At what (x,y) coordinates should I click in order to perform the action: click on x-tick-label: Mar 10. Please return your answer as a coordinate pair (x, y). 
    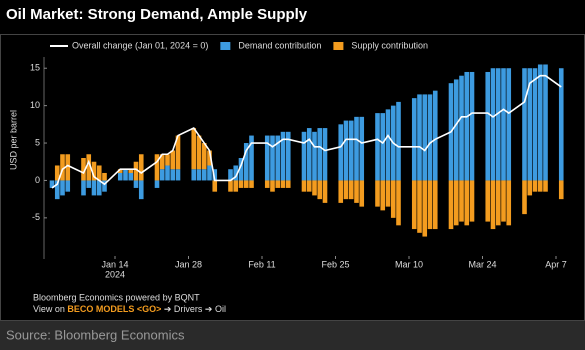
    Looking at the image, I should click on (409, 264).